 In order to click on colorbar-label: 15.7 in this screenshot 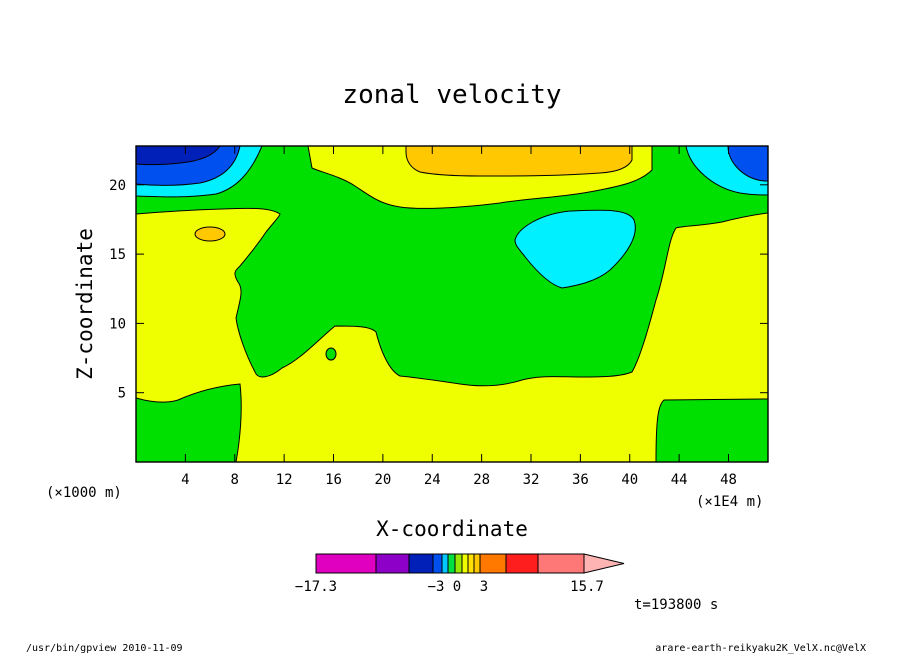, I will do `click(587, 587)`.